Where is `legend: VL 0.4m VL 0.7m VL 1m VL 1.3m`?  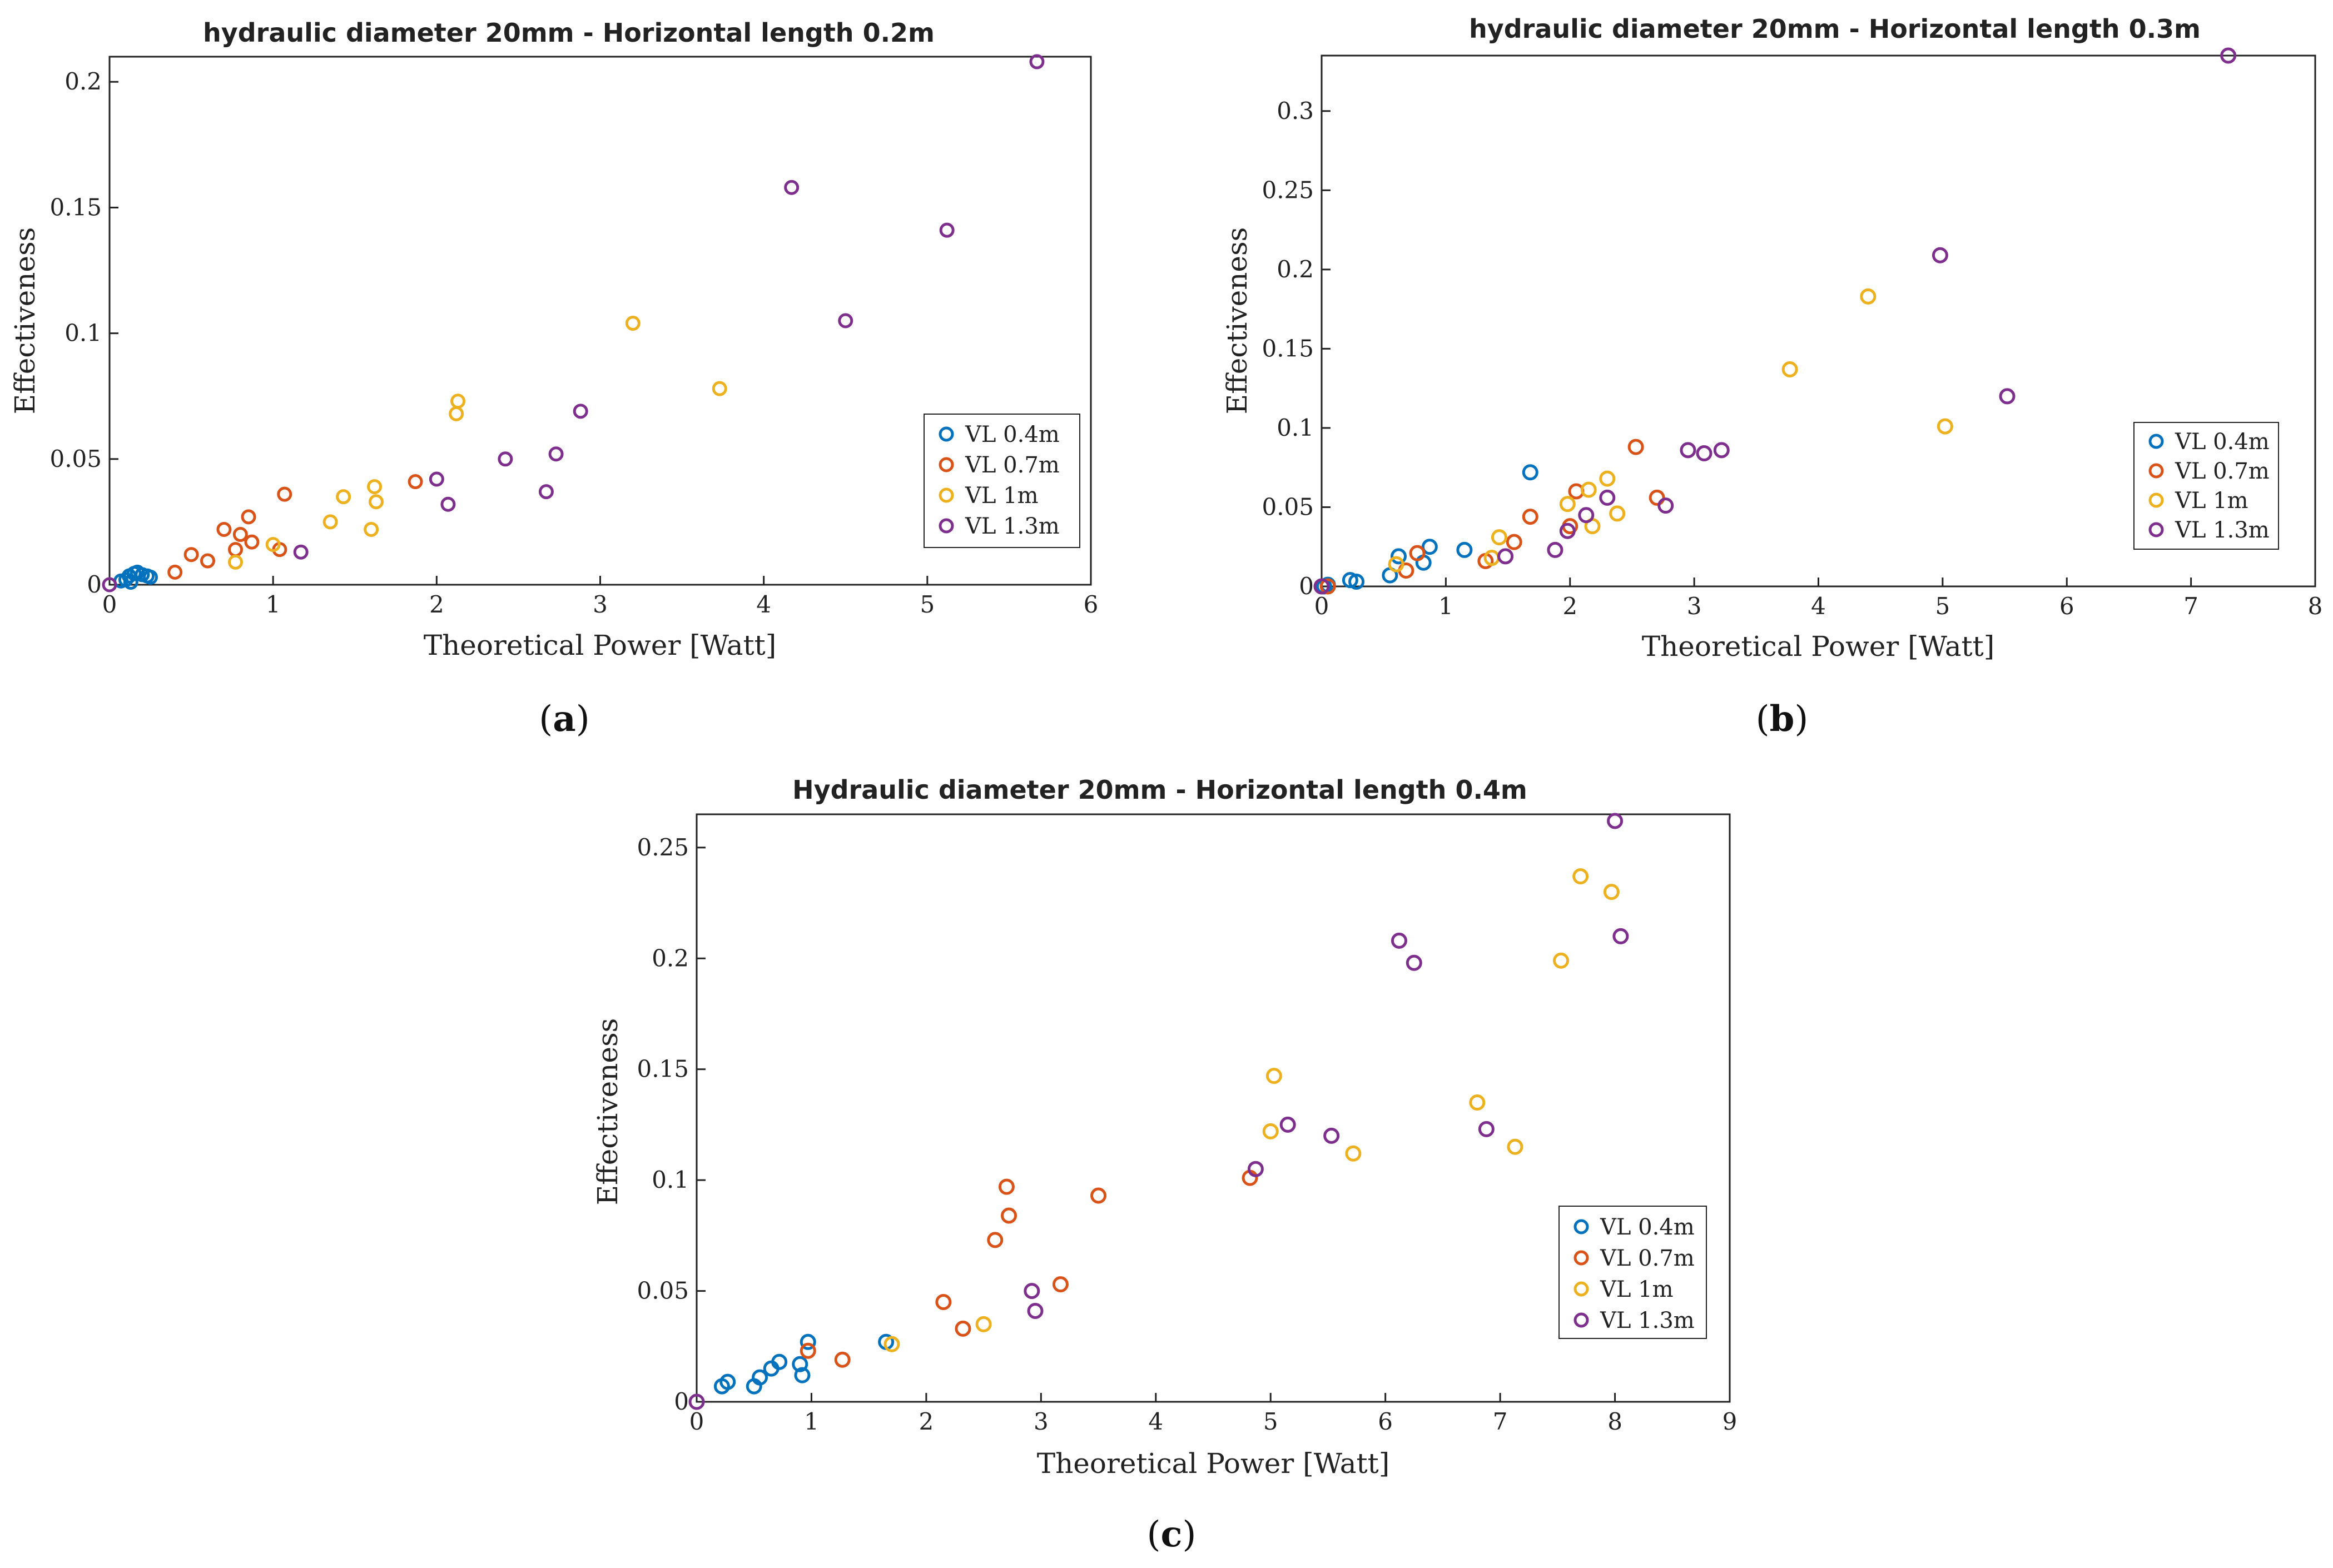
legend: VL 0.4m VL 0.7m VL 1m VL 1.3m is located at coordinates (2206, 486).